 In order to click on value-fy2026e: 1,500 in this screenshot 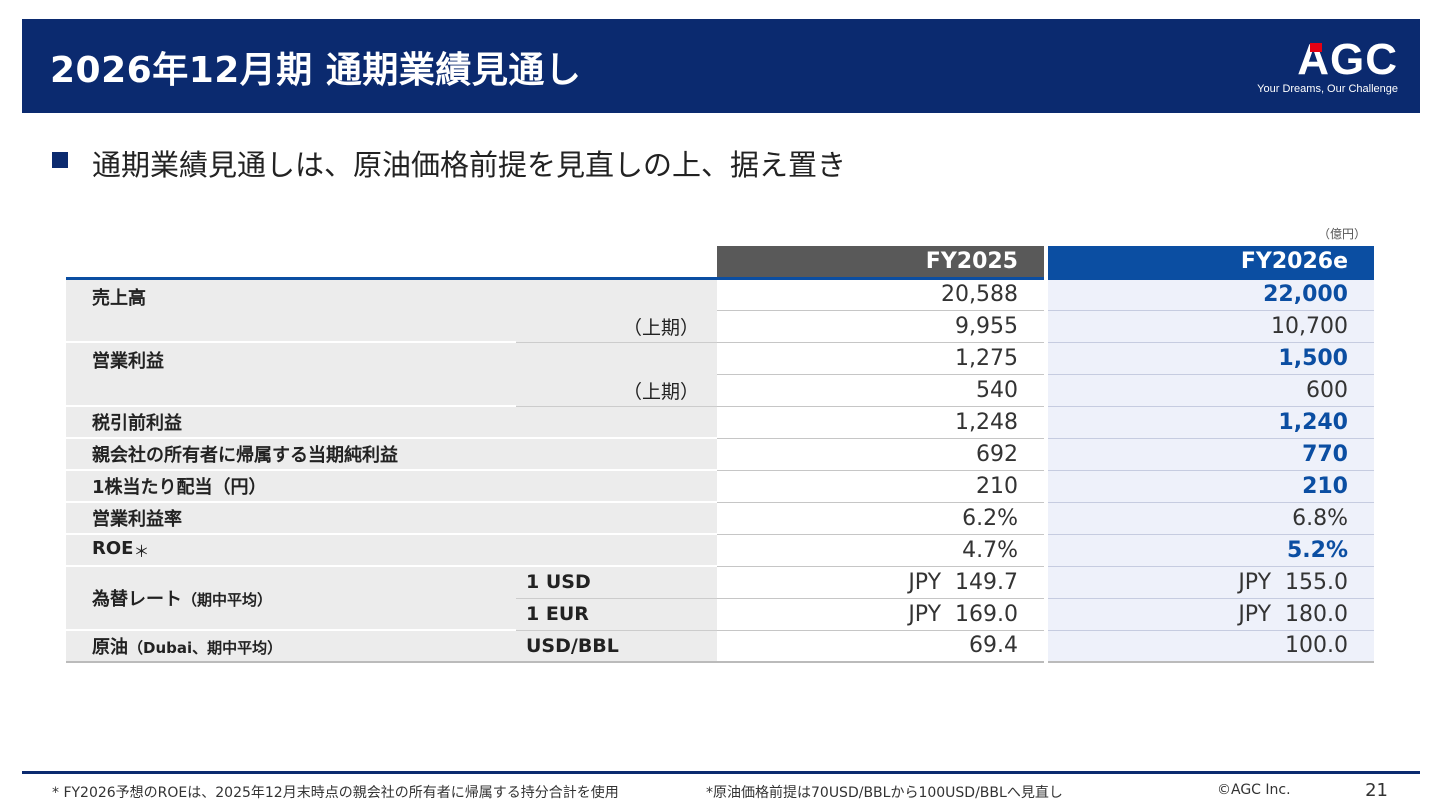, I will do `click(1210, 358)`.